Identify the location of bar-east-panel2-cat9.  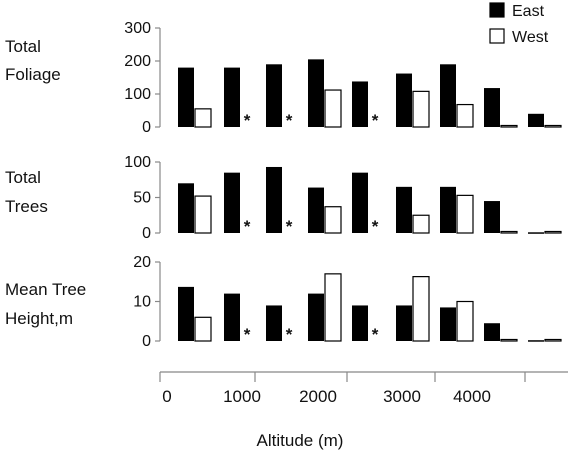
(536, 233).